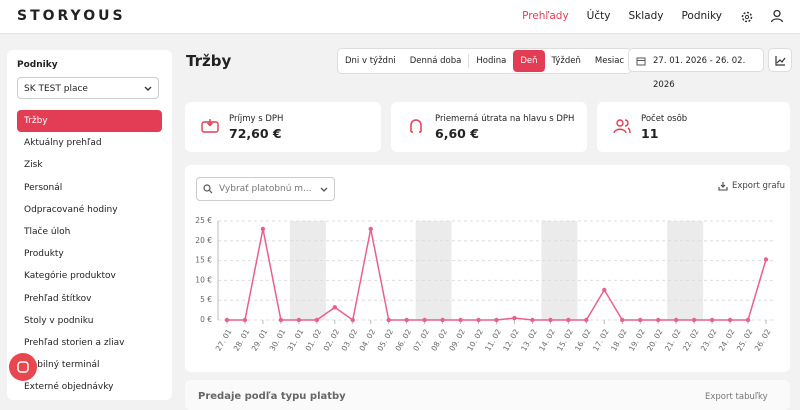 The image size is (800, 410). What do you see at coordinates (89, 121) in the screenshot?
I see `menu-item: Tržby` at bounding box center [89, 121].